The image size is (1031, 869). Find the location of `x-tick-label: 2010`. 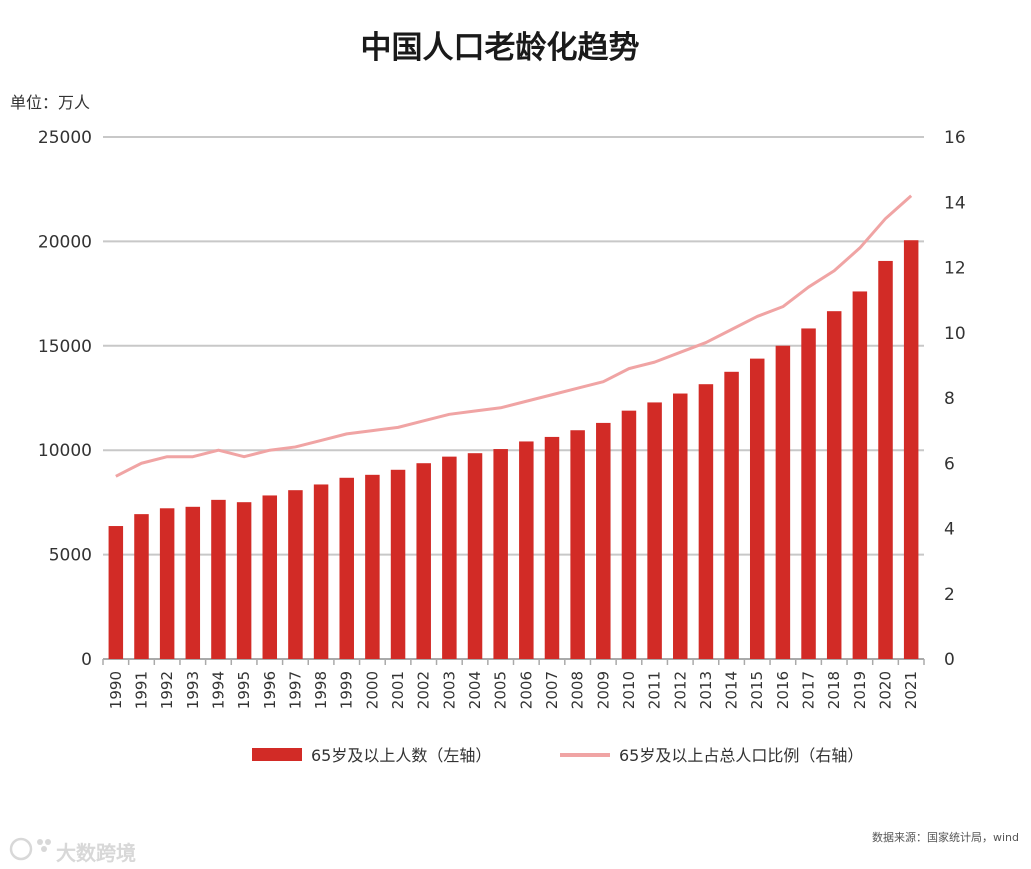

x-tick-label: 2010 is located at coordinates (629, 690).